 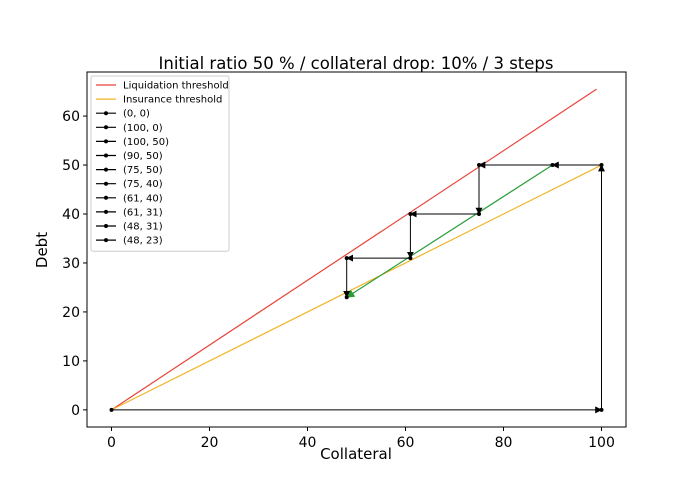 I want to click on collateral-path-line, so click(x=449, y=231).